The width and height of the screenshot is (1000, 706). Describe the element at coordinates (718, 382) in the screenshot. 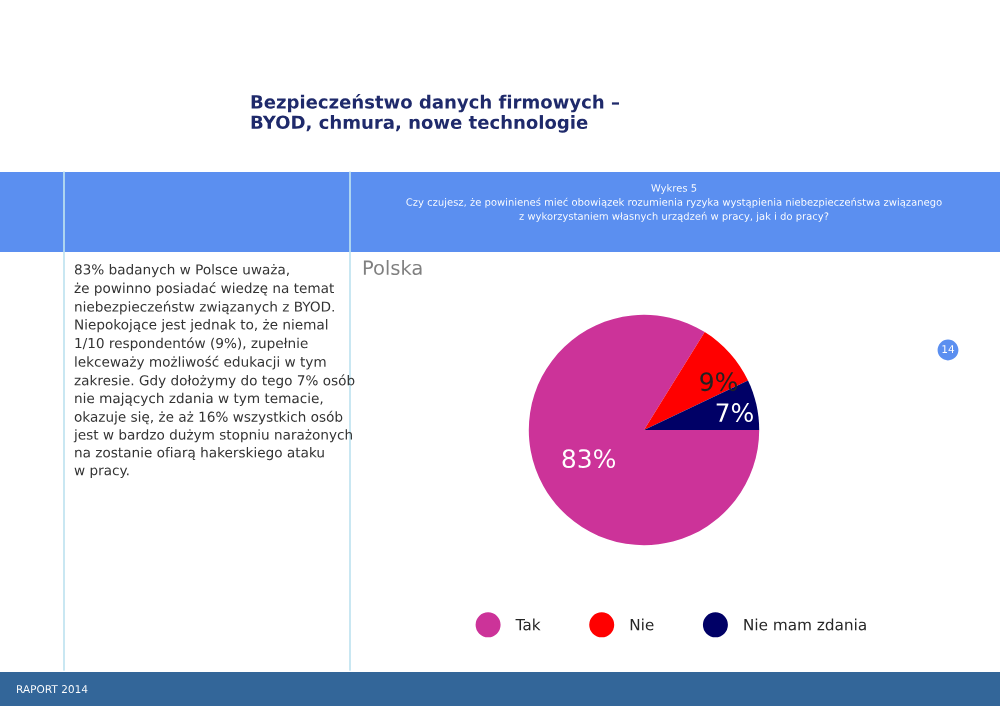

I see `data-label: 9%` at that location.